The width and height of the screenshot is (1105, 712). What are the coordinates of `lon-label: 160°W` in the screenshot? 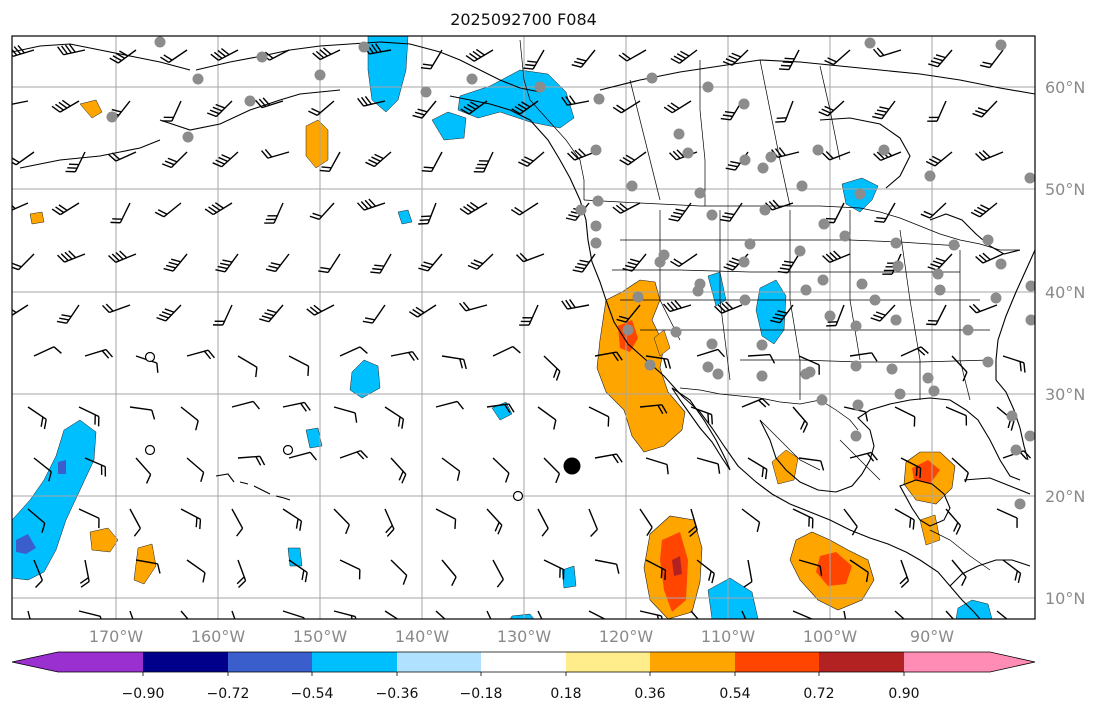 It's located at (218, 636).